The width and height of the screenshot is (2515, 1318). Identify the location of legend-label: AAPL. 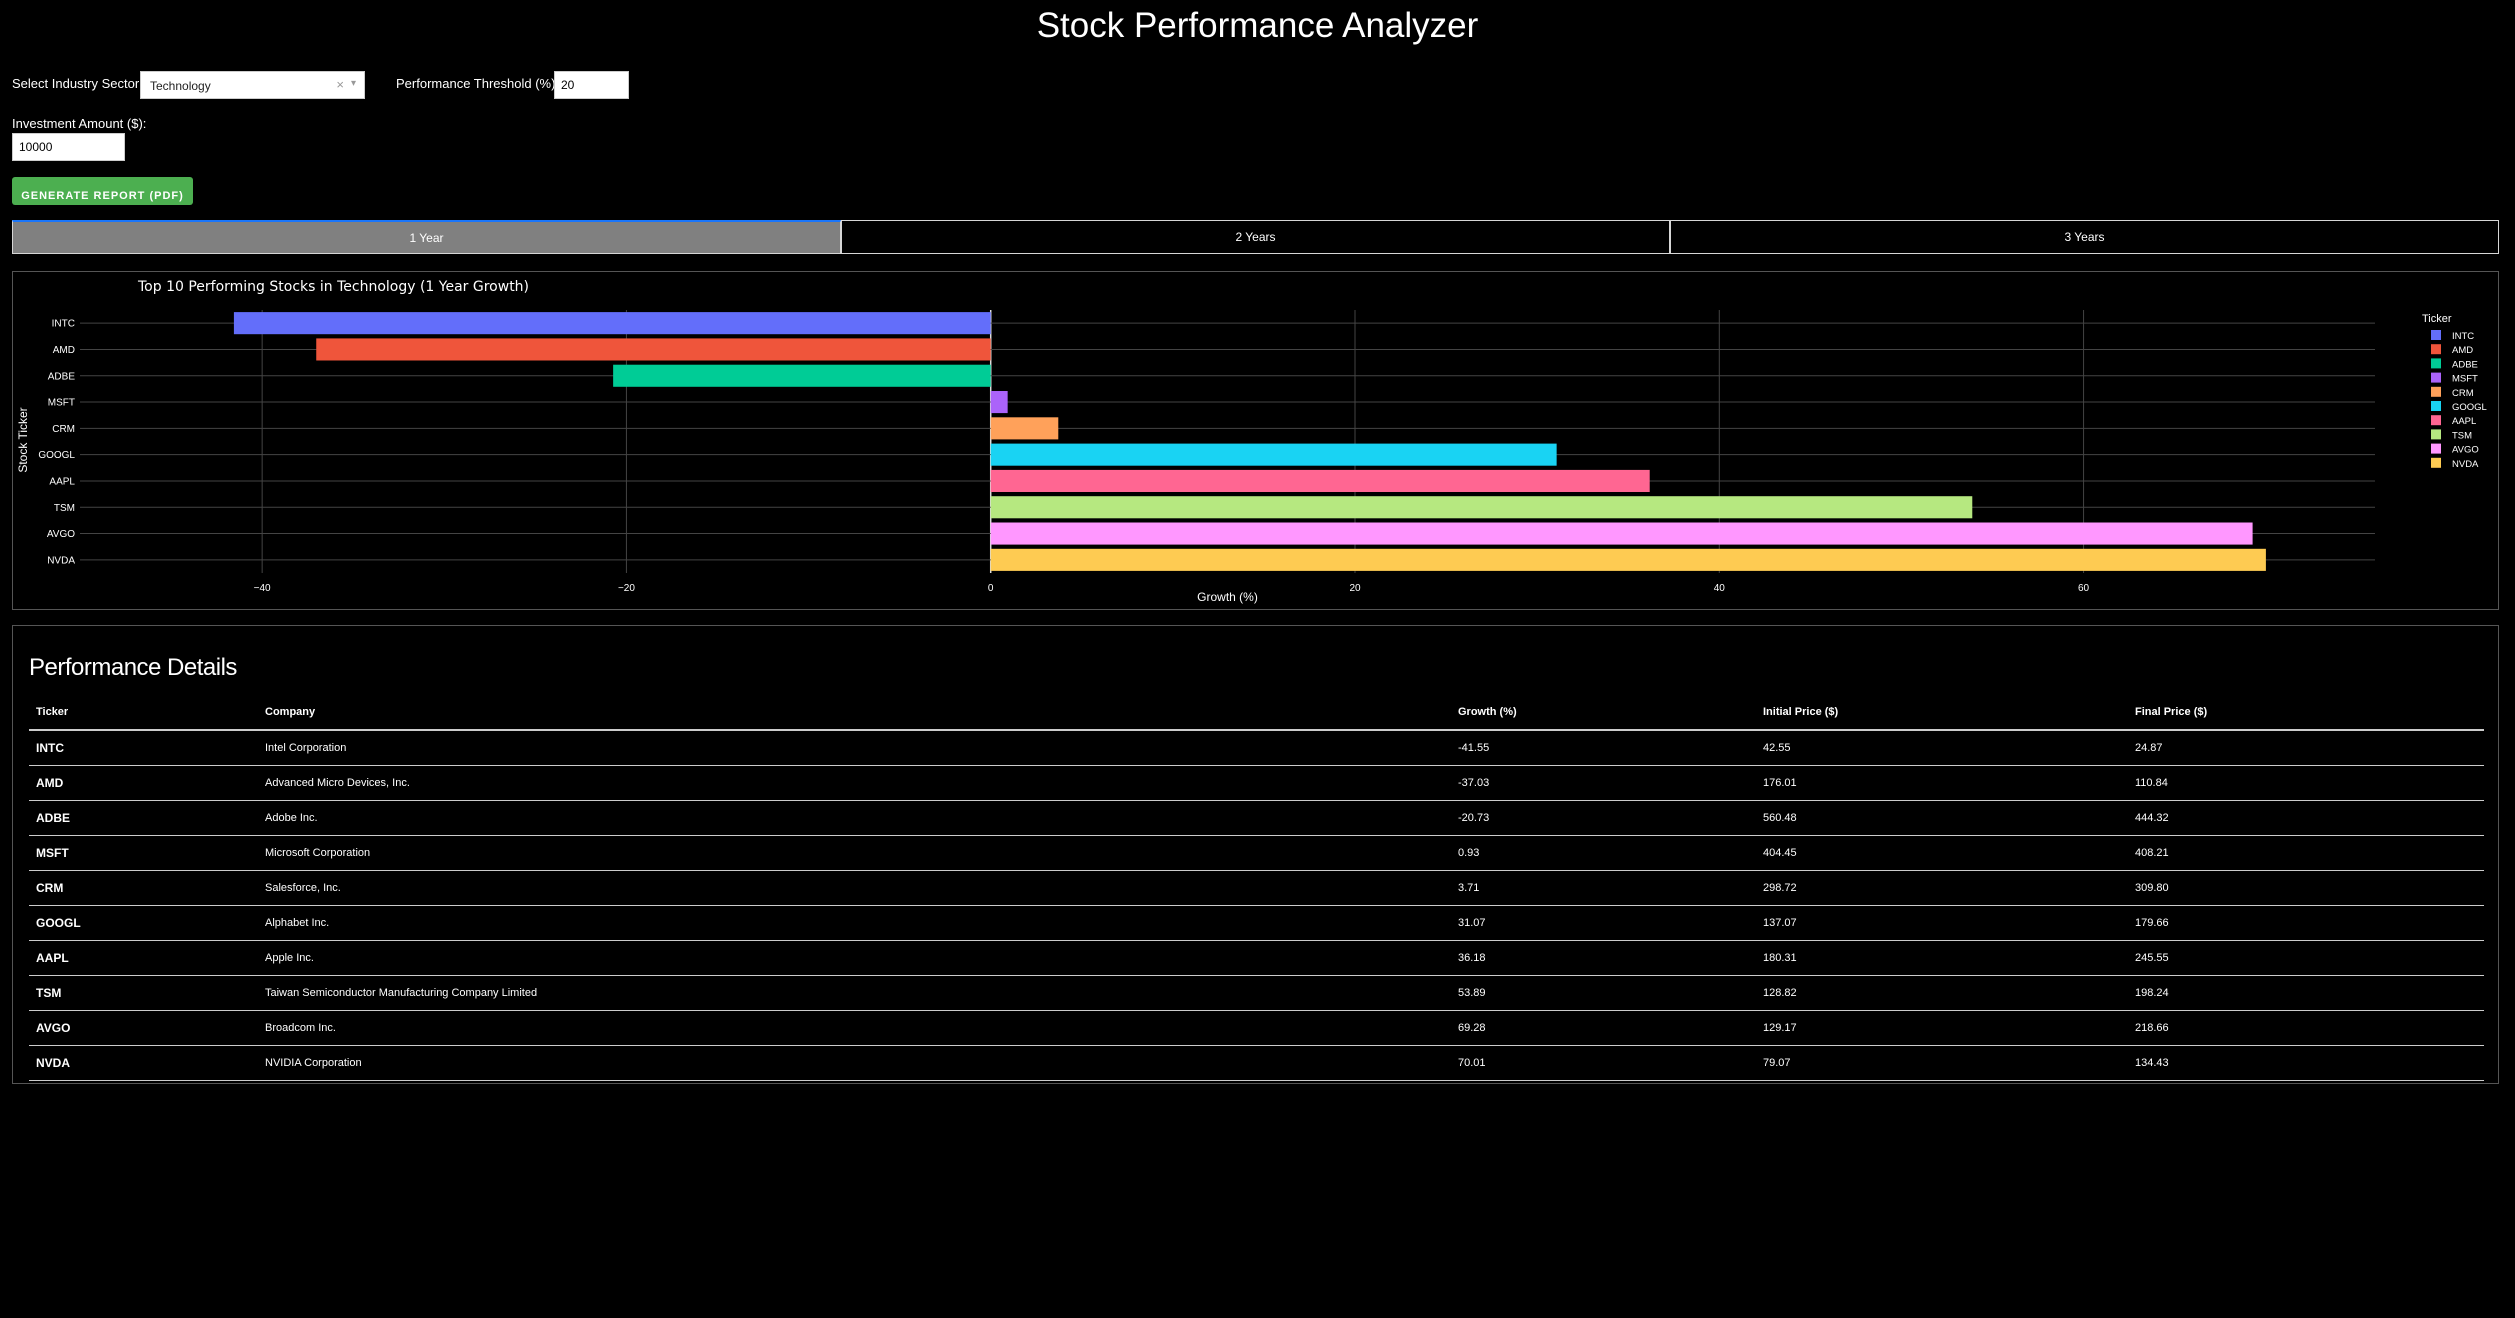
(2464, 421).